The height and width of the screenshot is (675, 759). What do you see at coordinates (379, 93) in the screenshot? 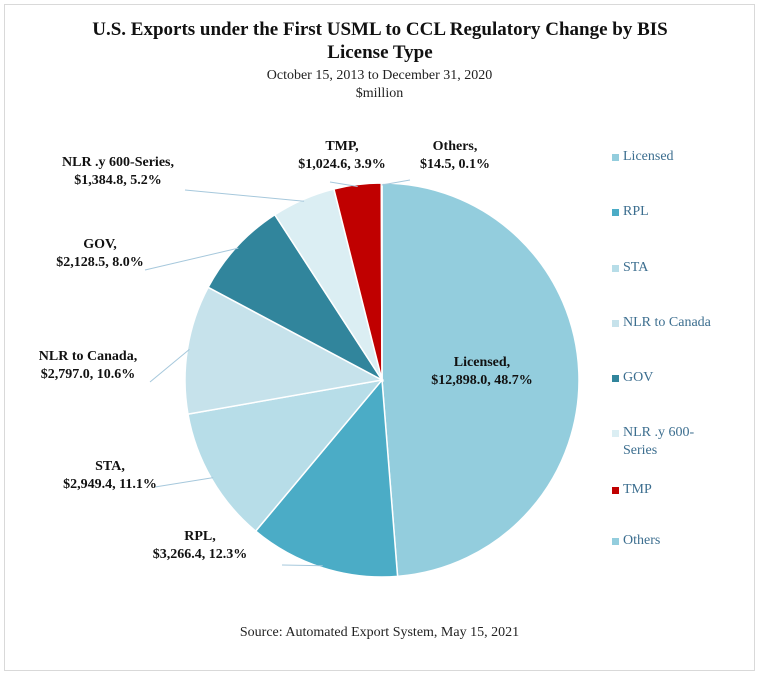
I see `unit-label: $million` at bounding box center [379, 93].